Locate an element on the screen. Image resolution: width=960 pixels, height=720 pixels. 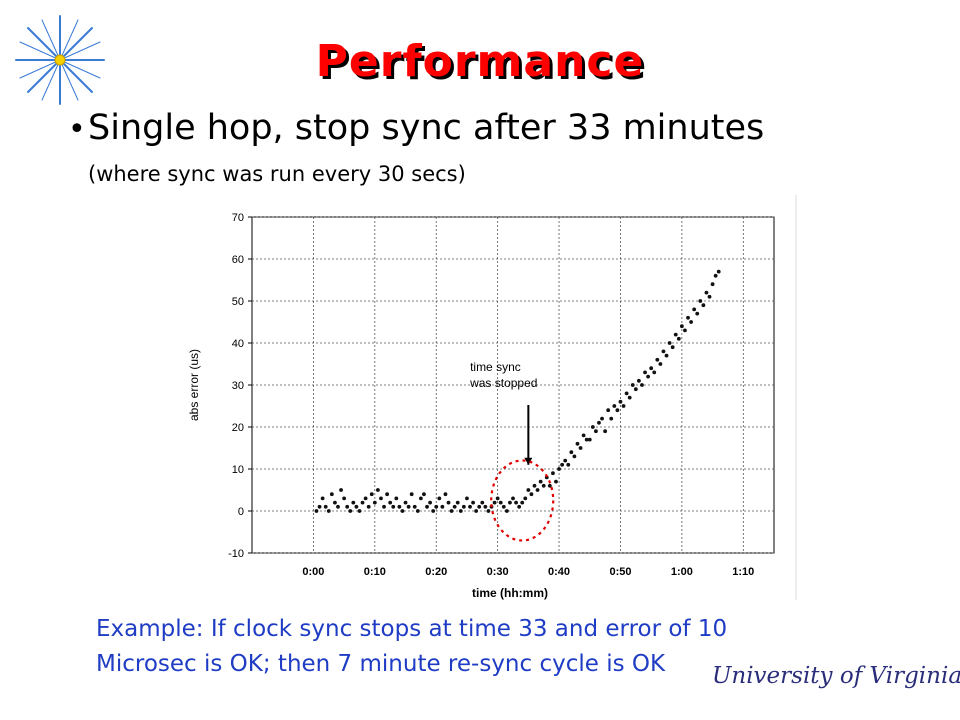
y-axis-label: abs error (us) is located at coordinates (194, 385).